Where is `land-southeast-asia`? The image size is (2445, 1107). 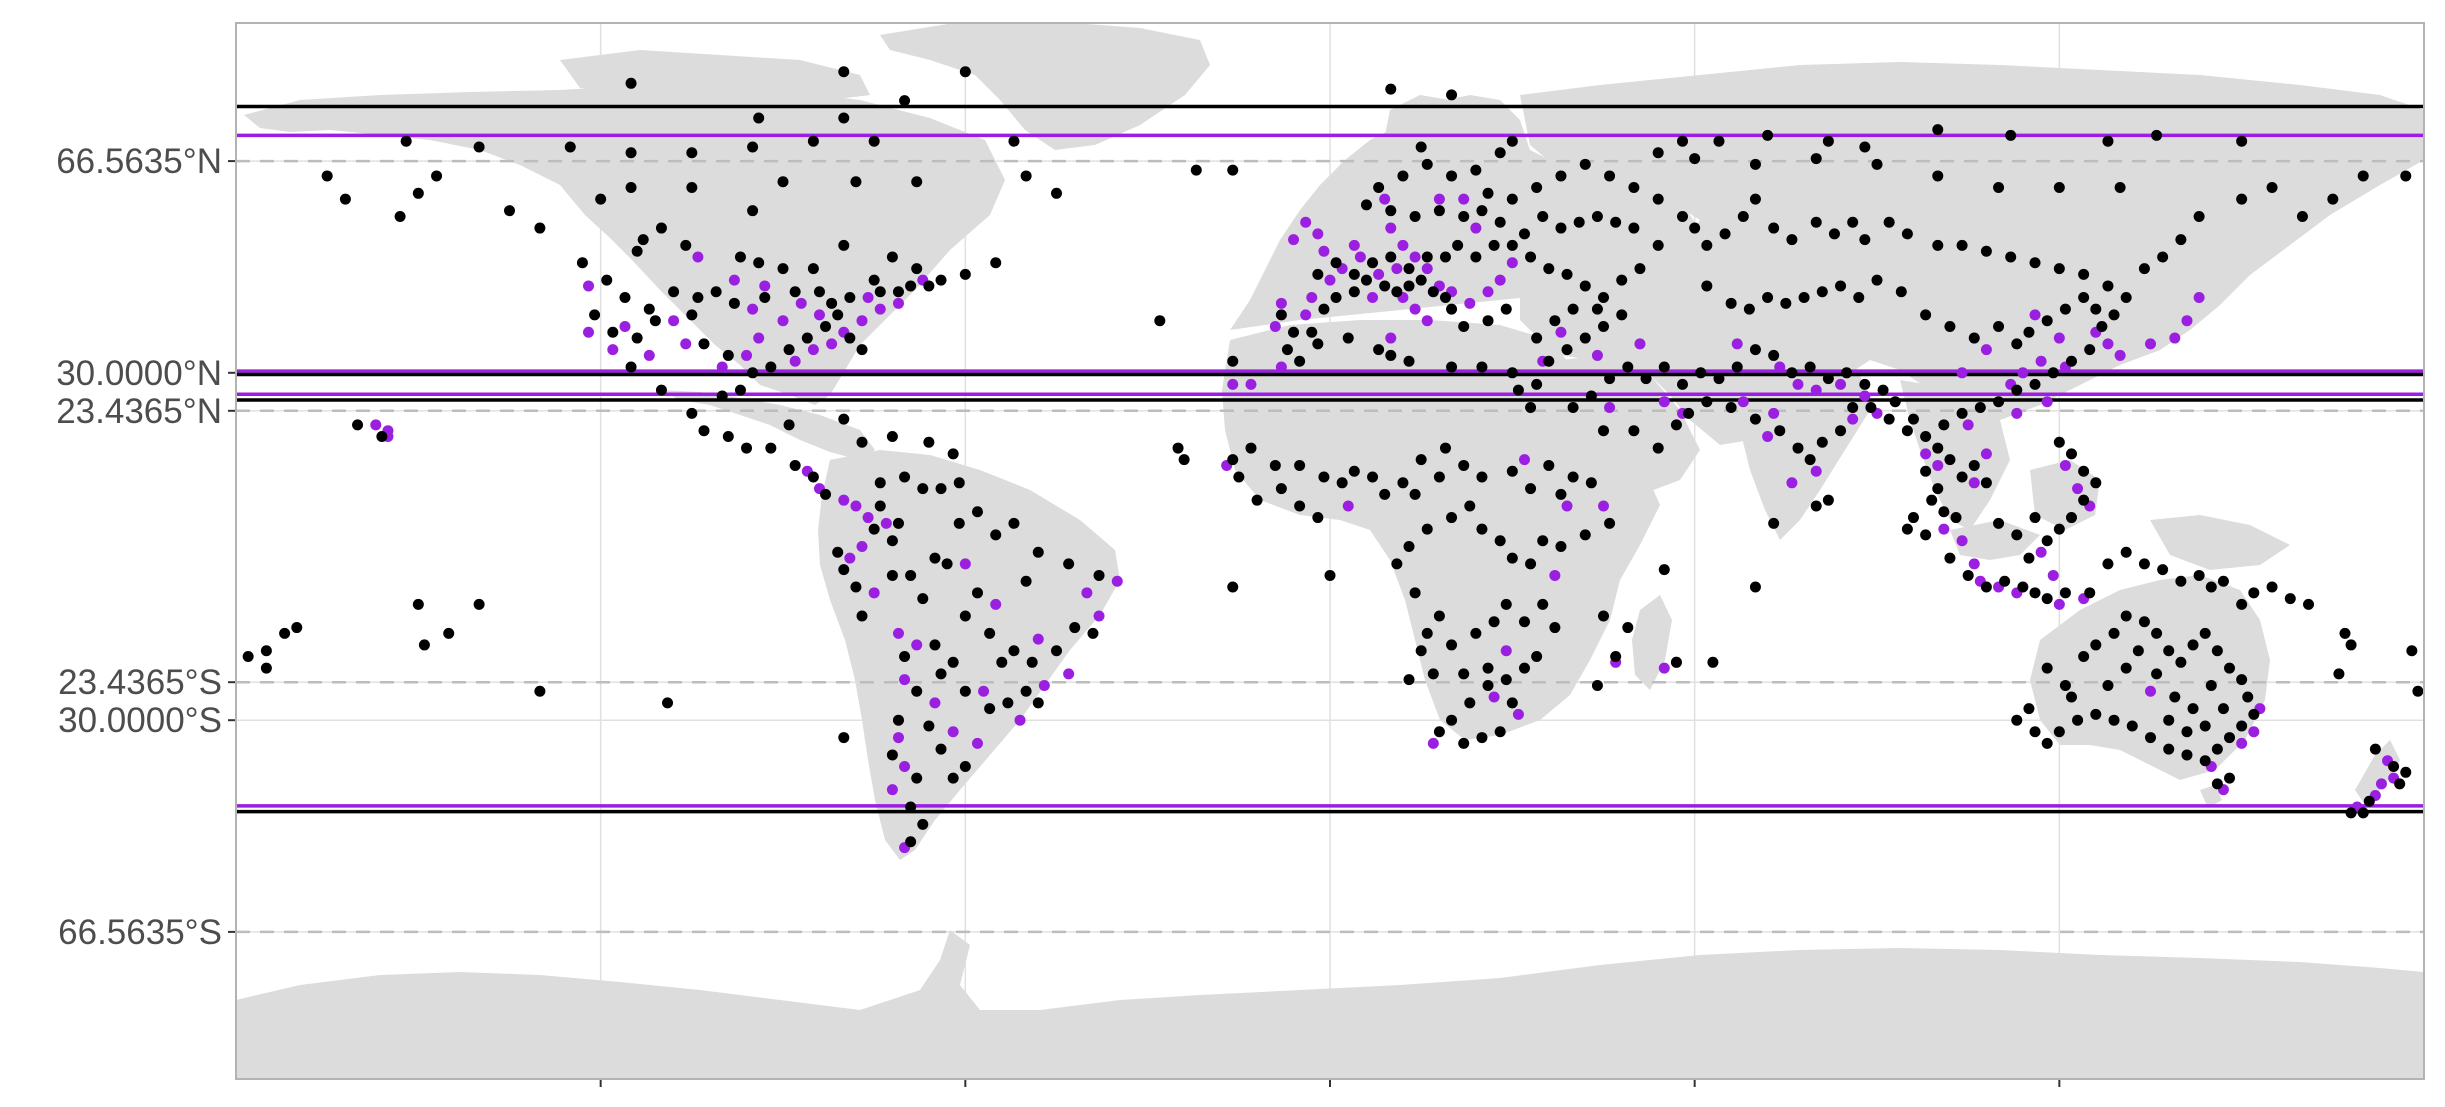 land-southeast-asia is located at coordinates (1955, 455).